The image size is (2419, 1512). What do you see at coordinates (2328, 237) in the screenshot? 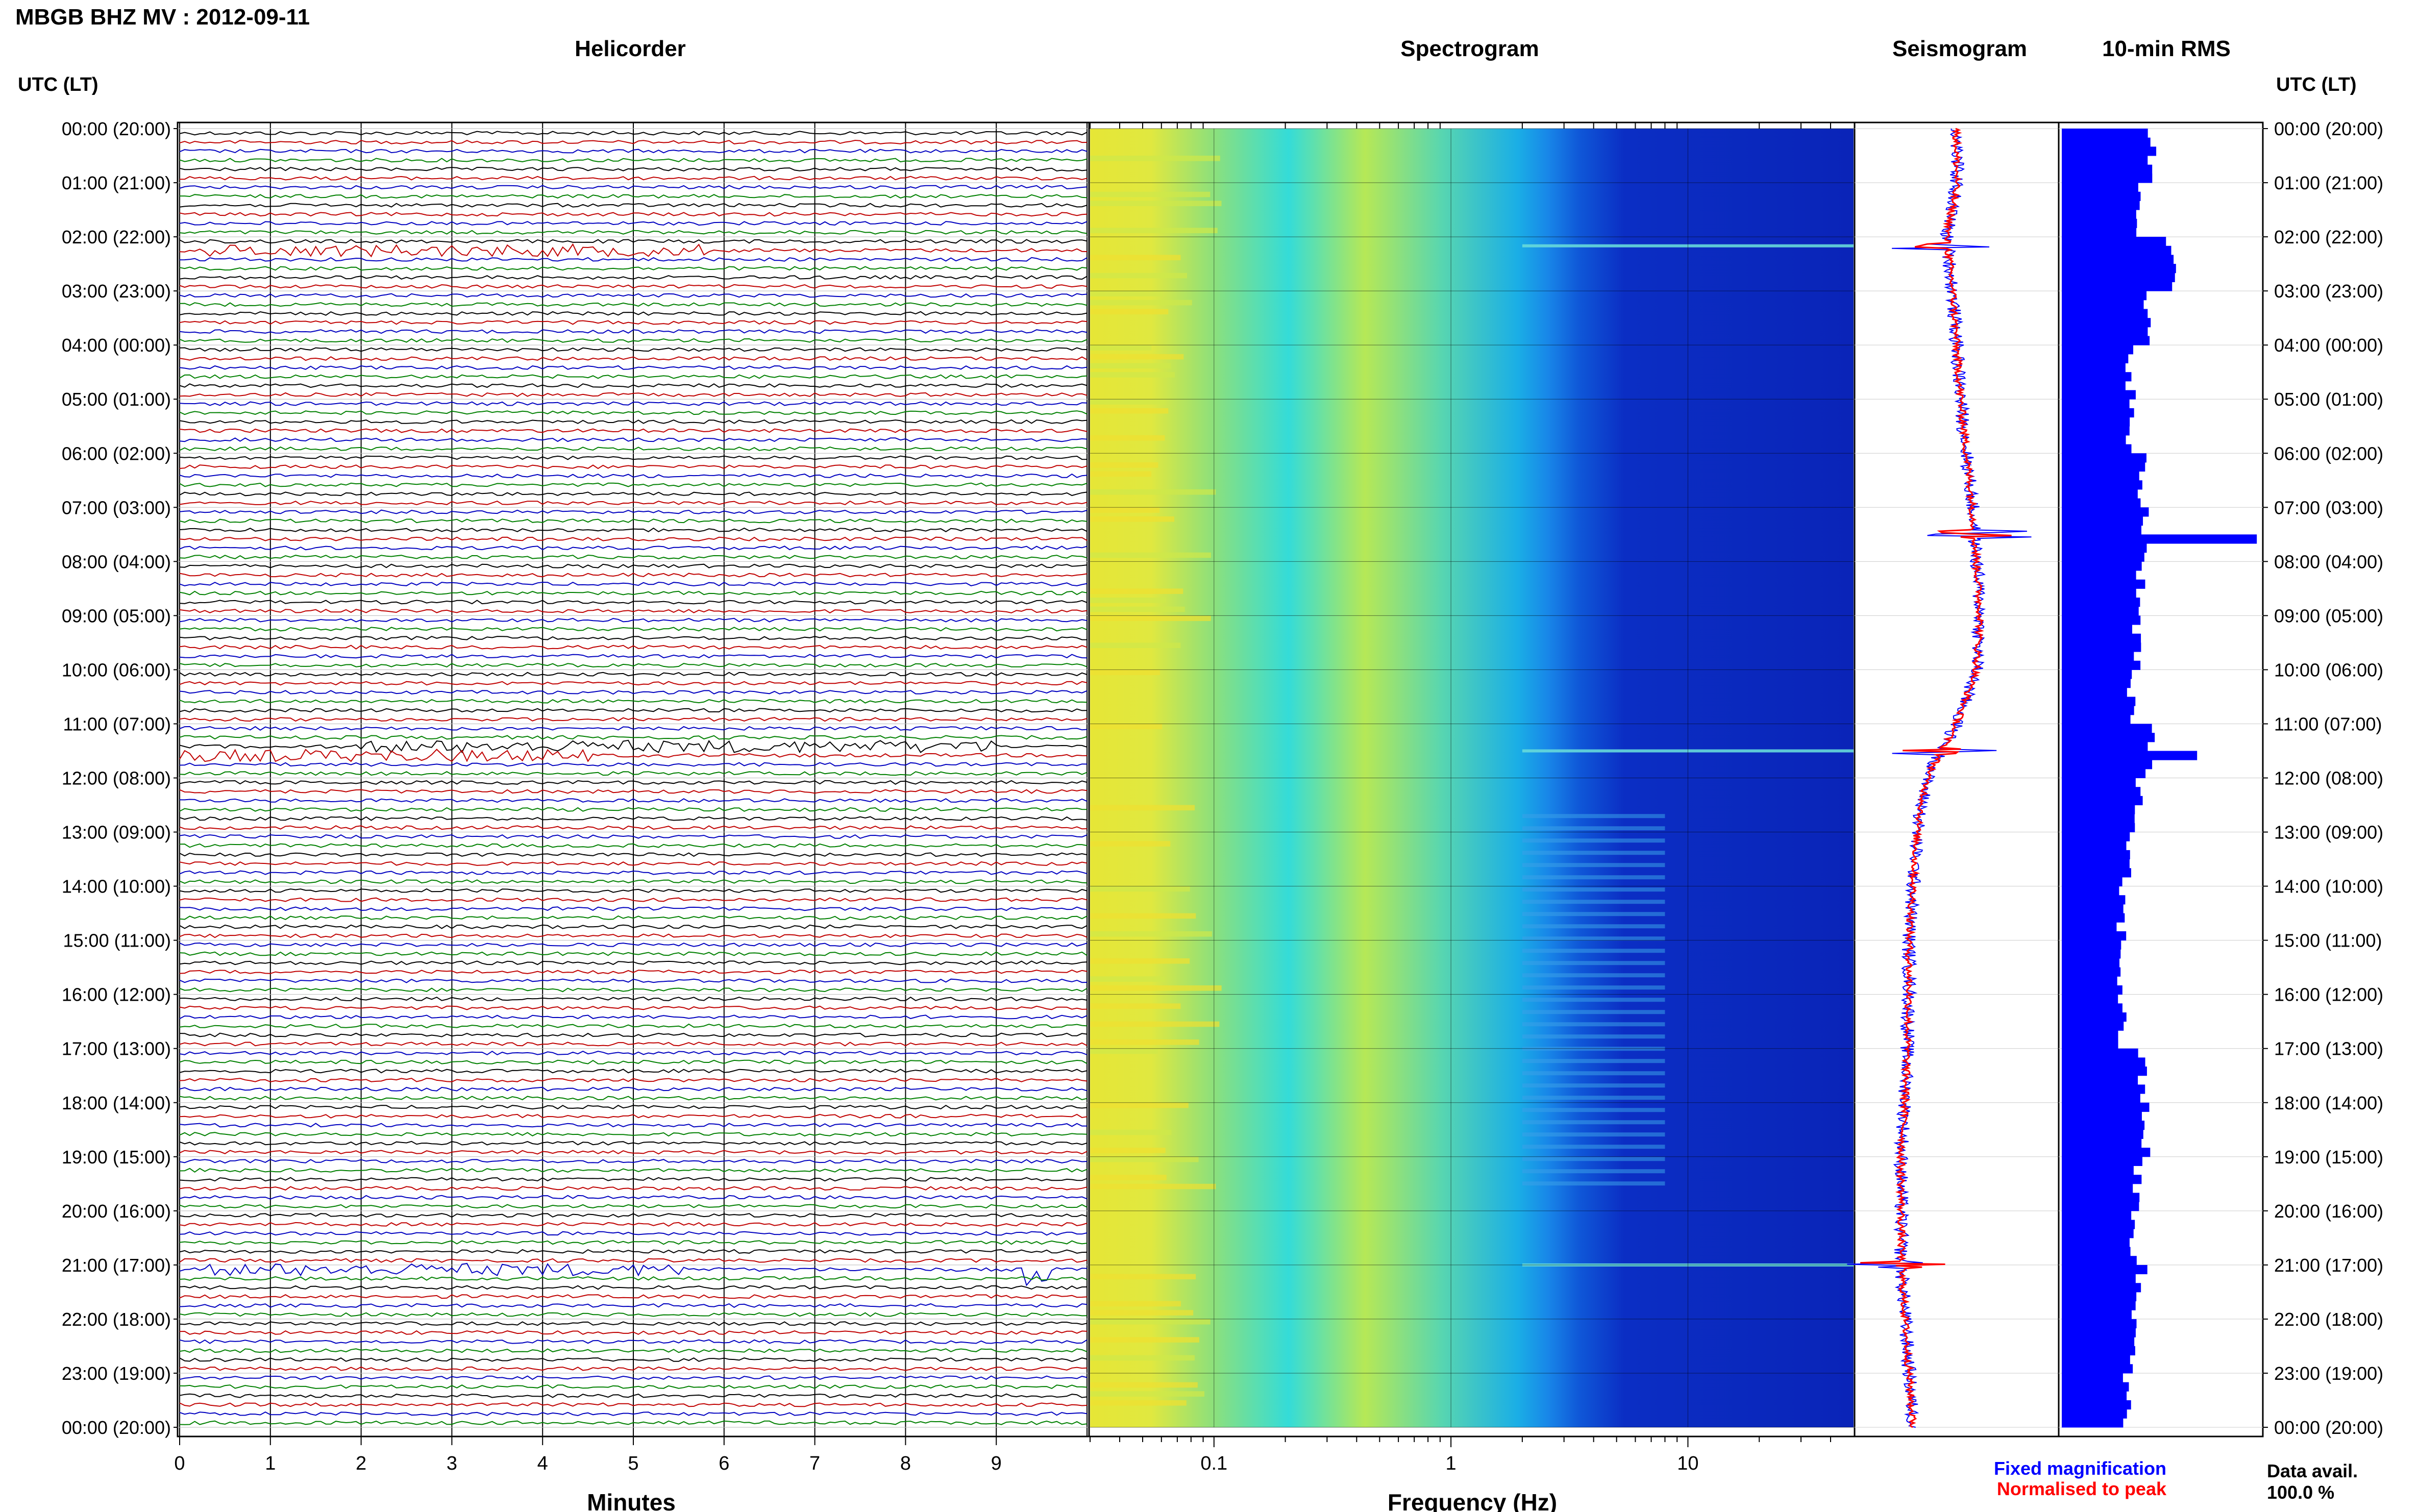
I see `time-tick-label-right: 02:00 (22:00)` at bounding box center [2328, 237].